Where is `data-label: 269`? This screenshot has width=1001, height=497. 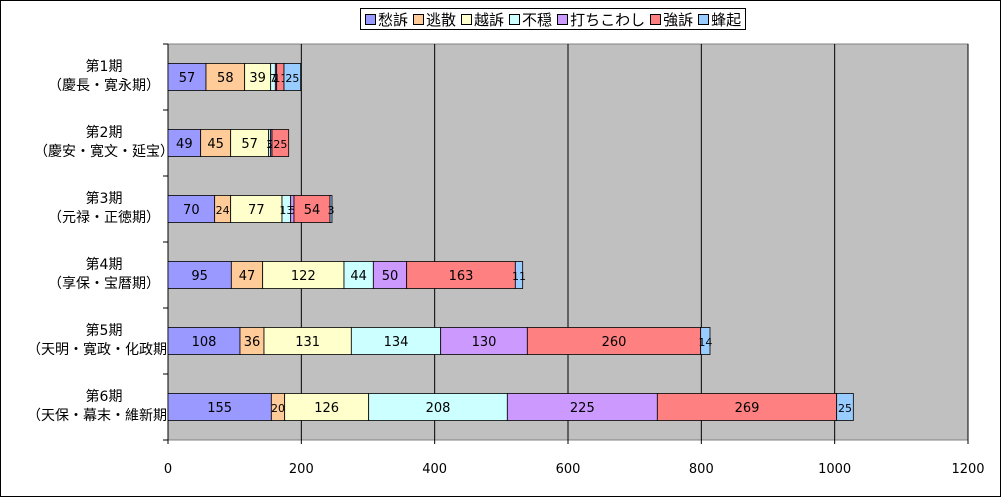 data-label: 269 is located at coordinates (747, 408).